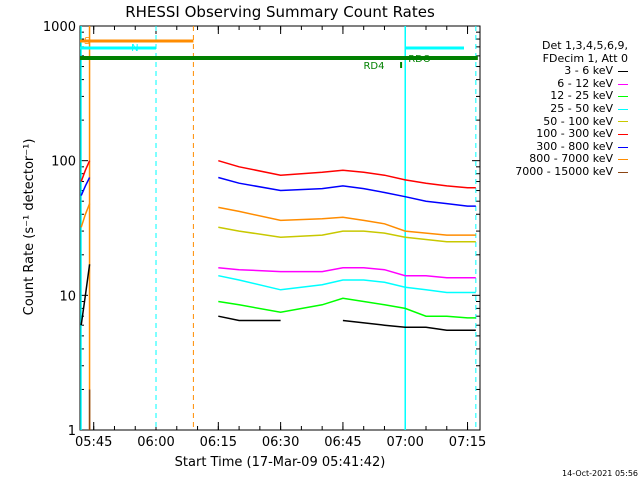 Image resolution: width=640 pixels, height=480 pixels. Describe the element at coordinates (585, 83) in the screenshot. I see `legend-entry-label: 6 - 12 keV` at that location.